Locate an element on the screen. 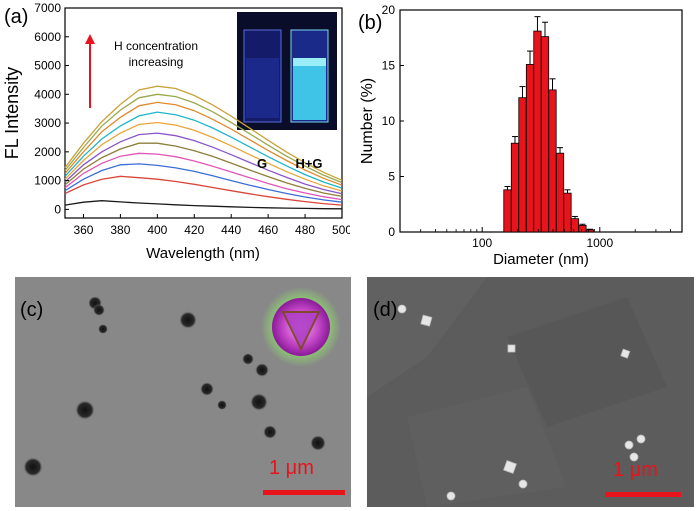 This screenshot has height=511, width=700. y-tick-label: 5 is located at coordinates (391, 177).